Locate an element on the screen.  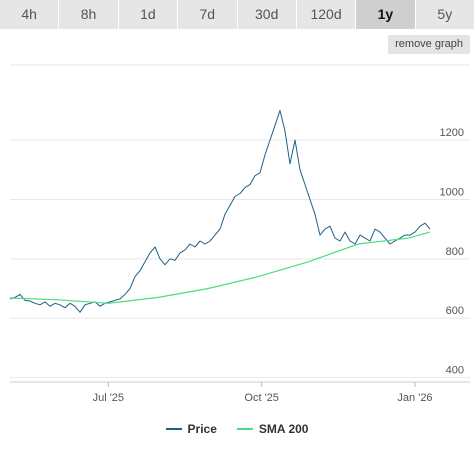
sma-200-line is located at coordinates (220, 267).